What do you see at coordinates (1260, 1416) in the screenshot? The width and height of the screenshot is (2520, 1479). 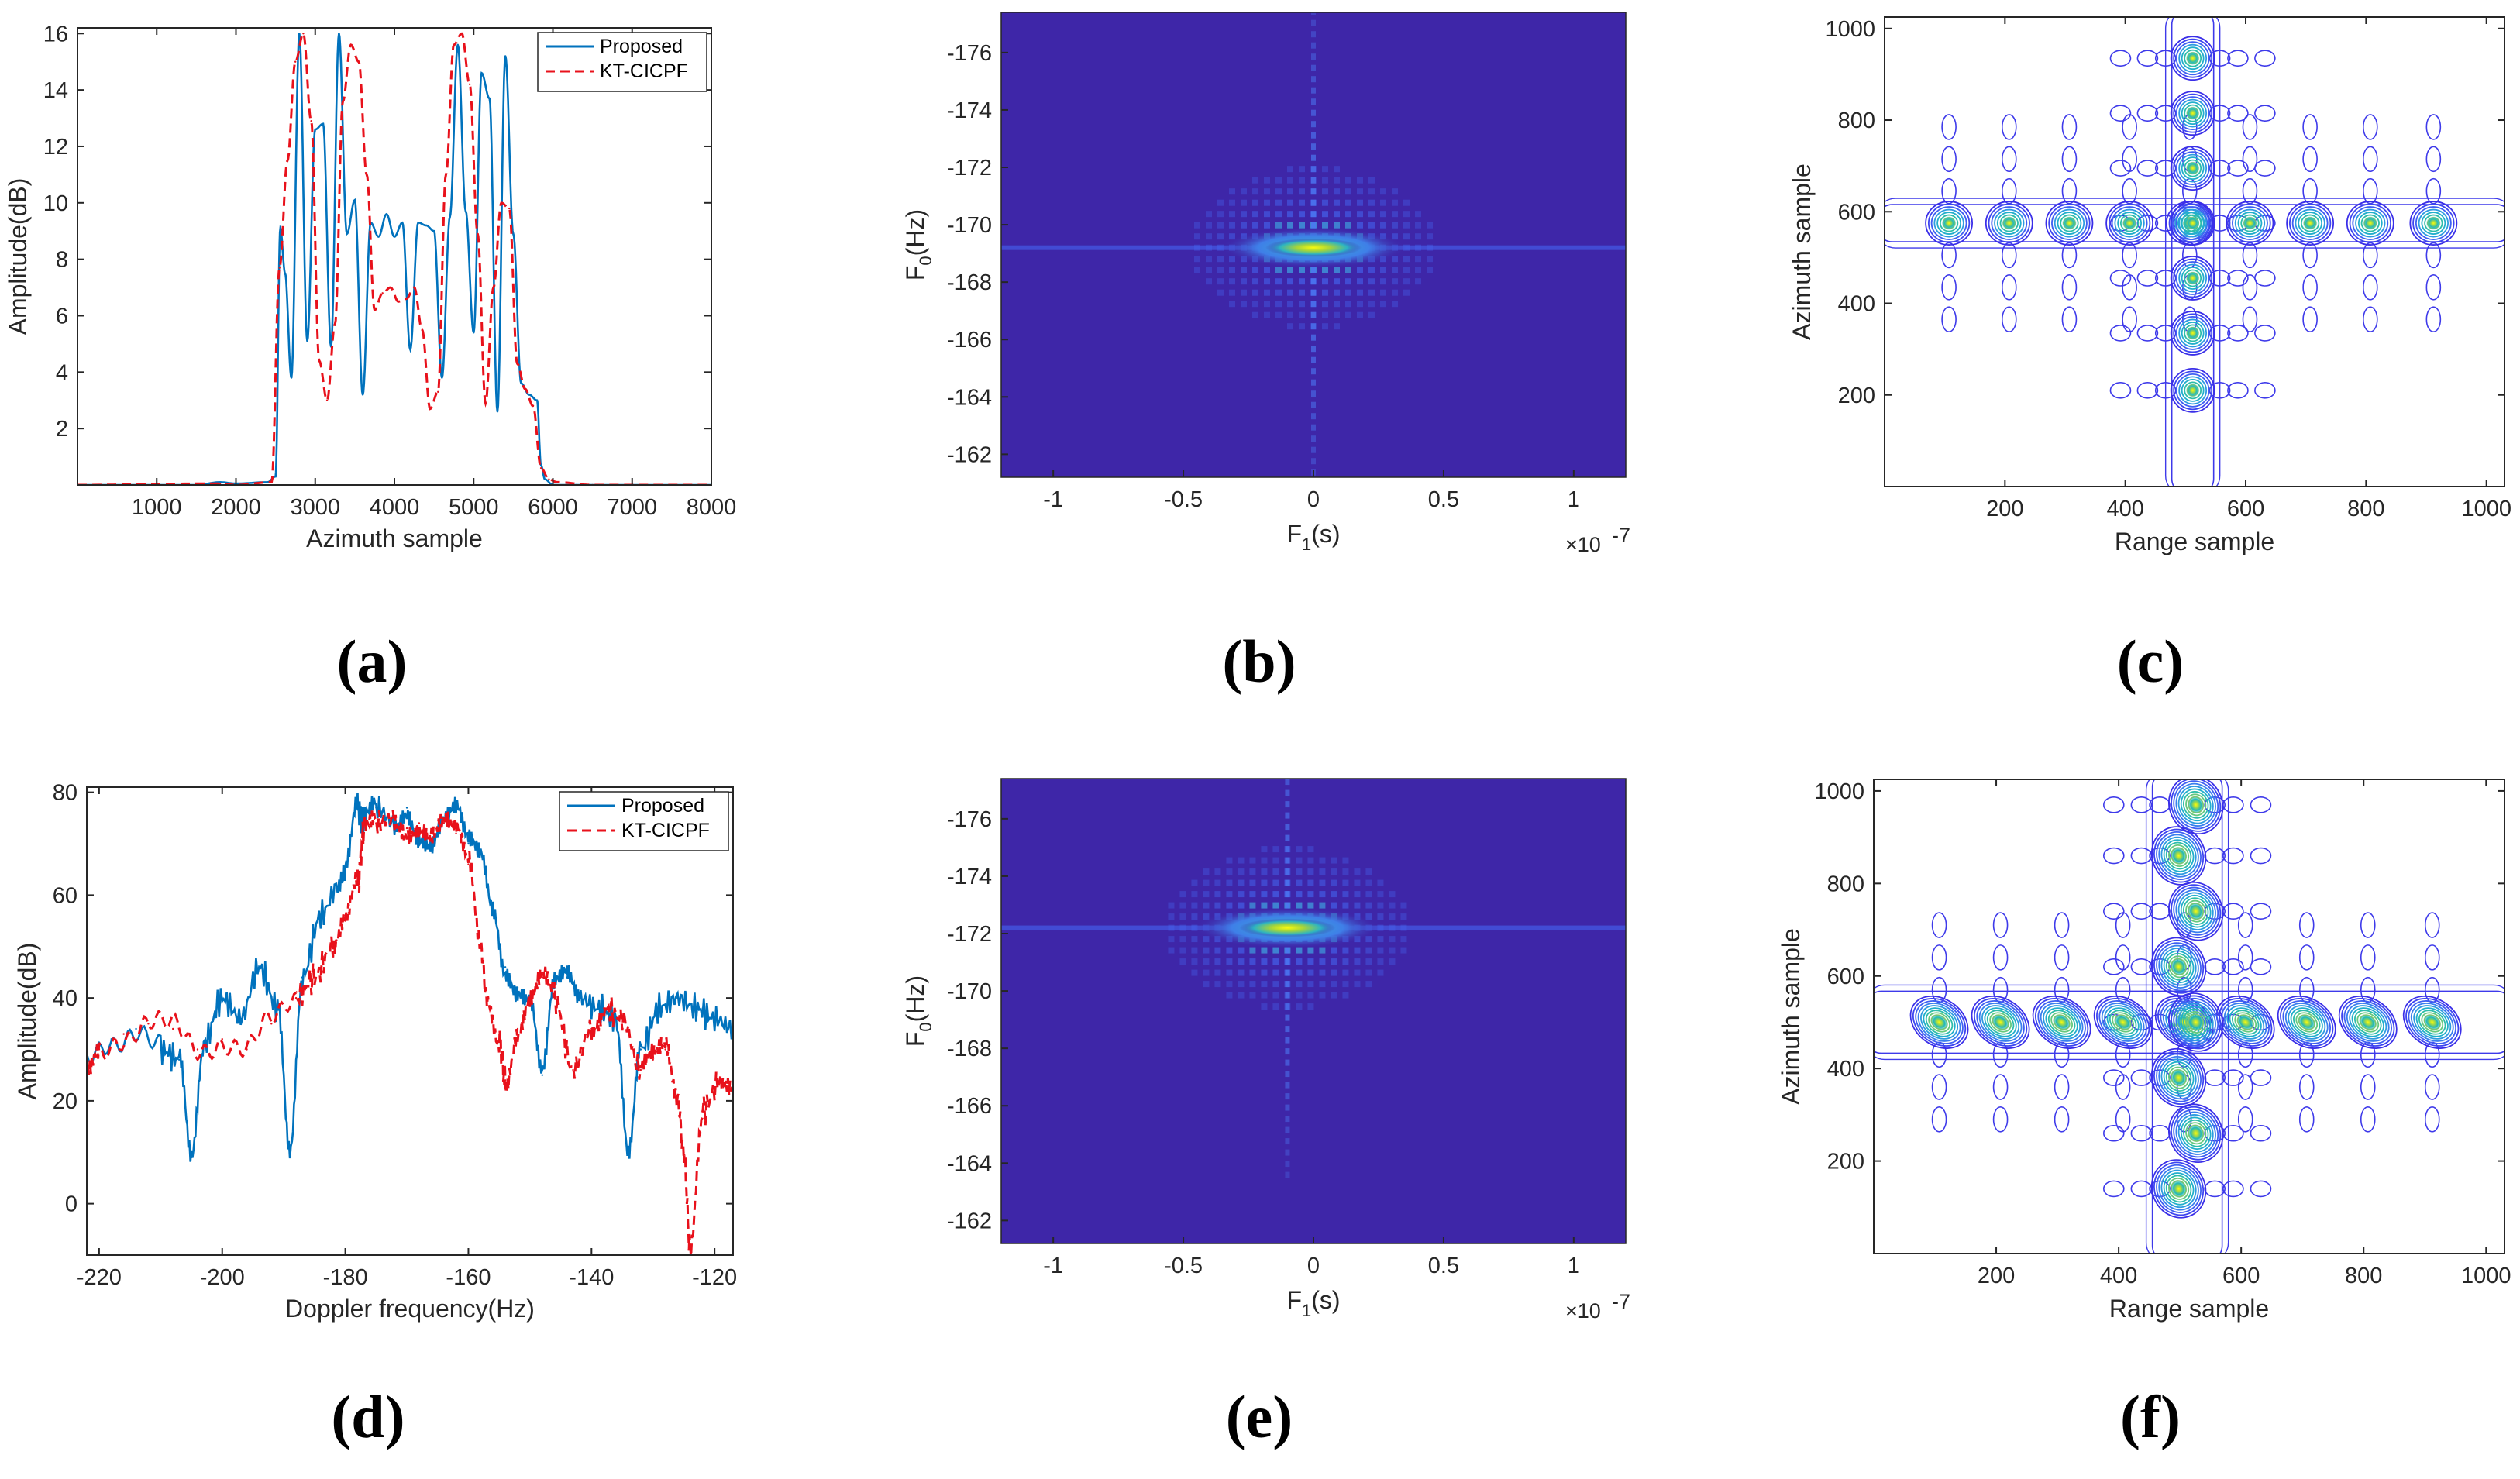 I see `panel-caption: (e)` at bounding box center [1260, 1416].